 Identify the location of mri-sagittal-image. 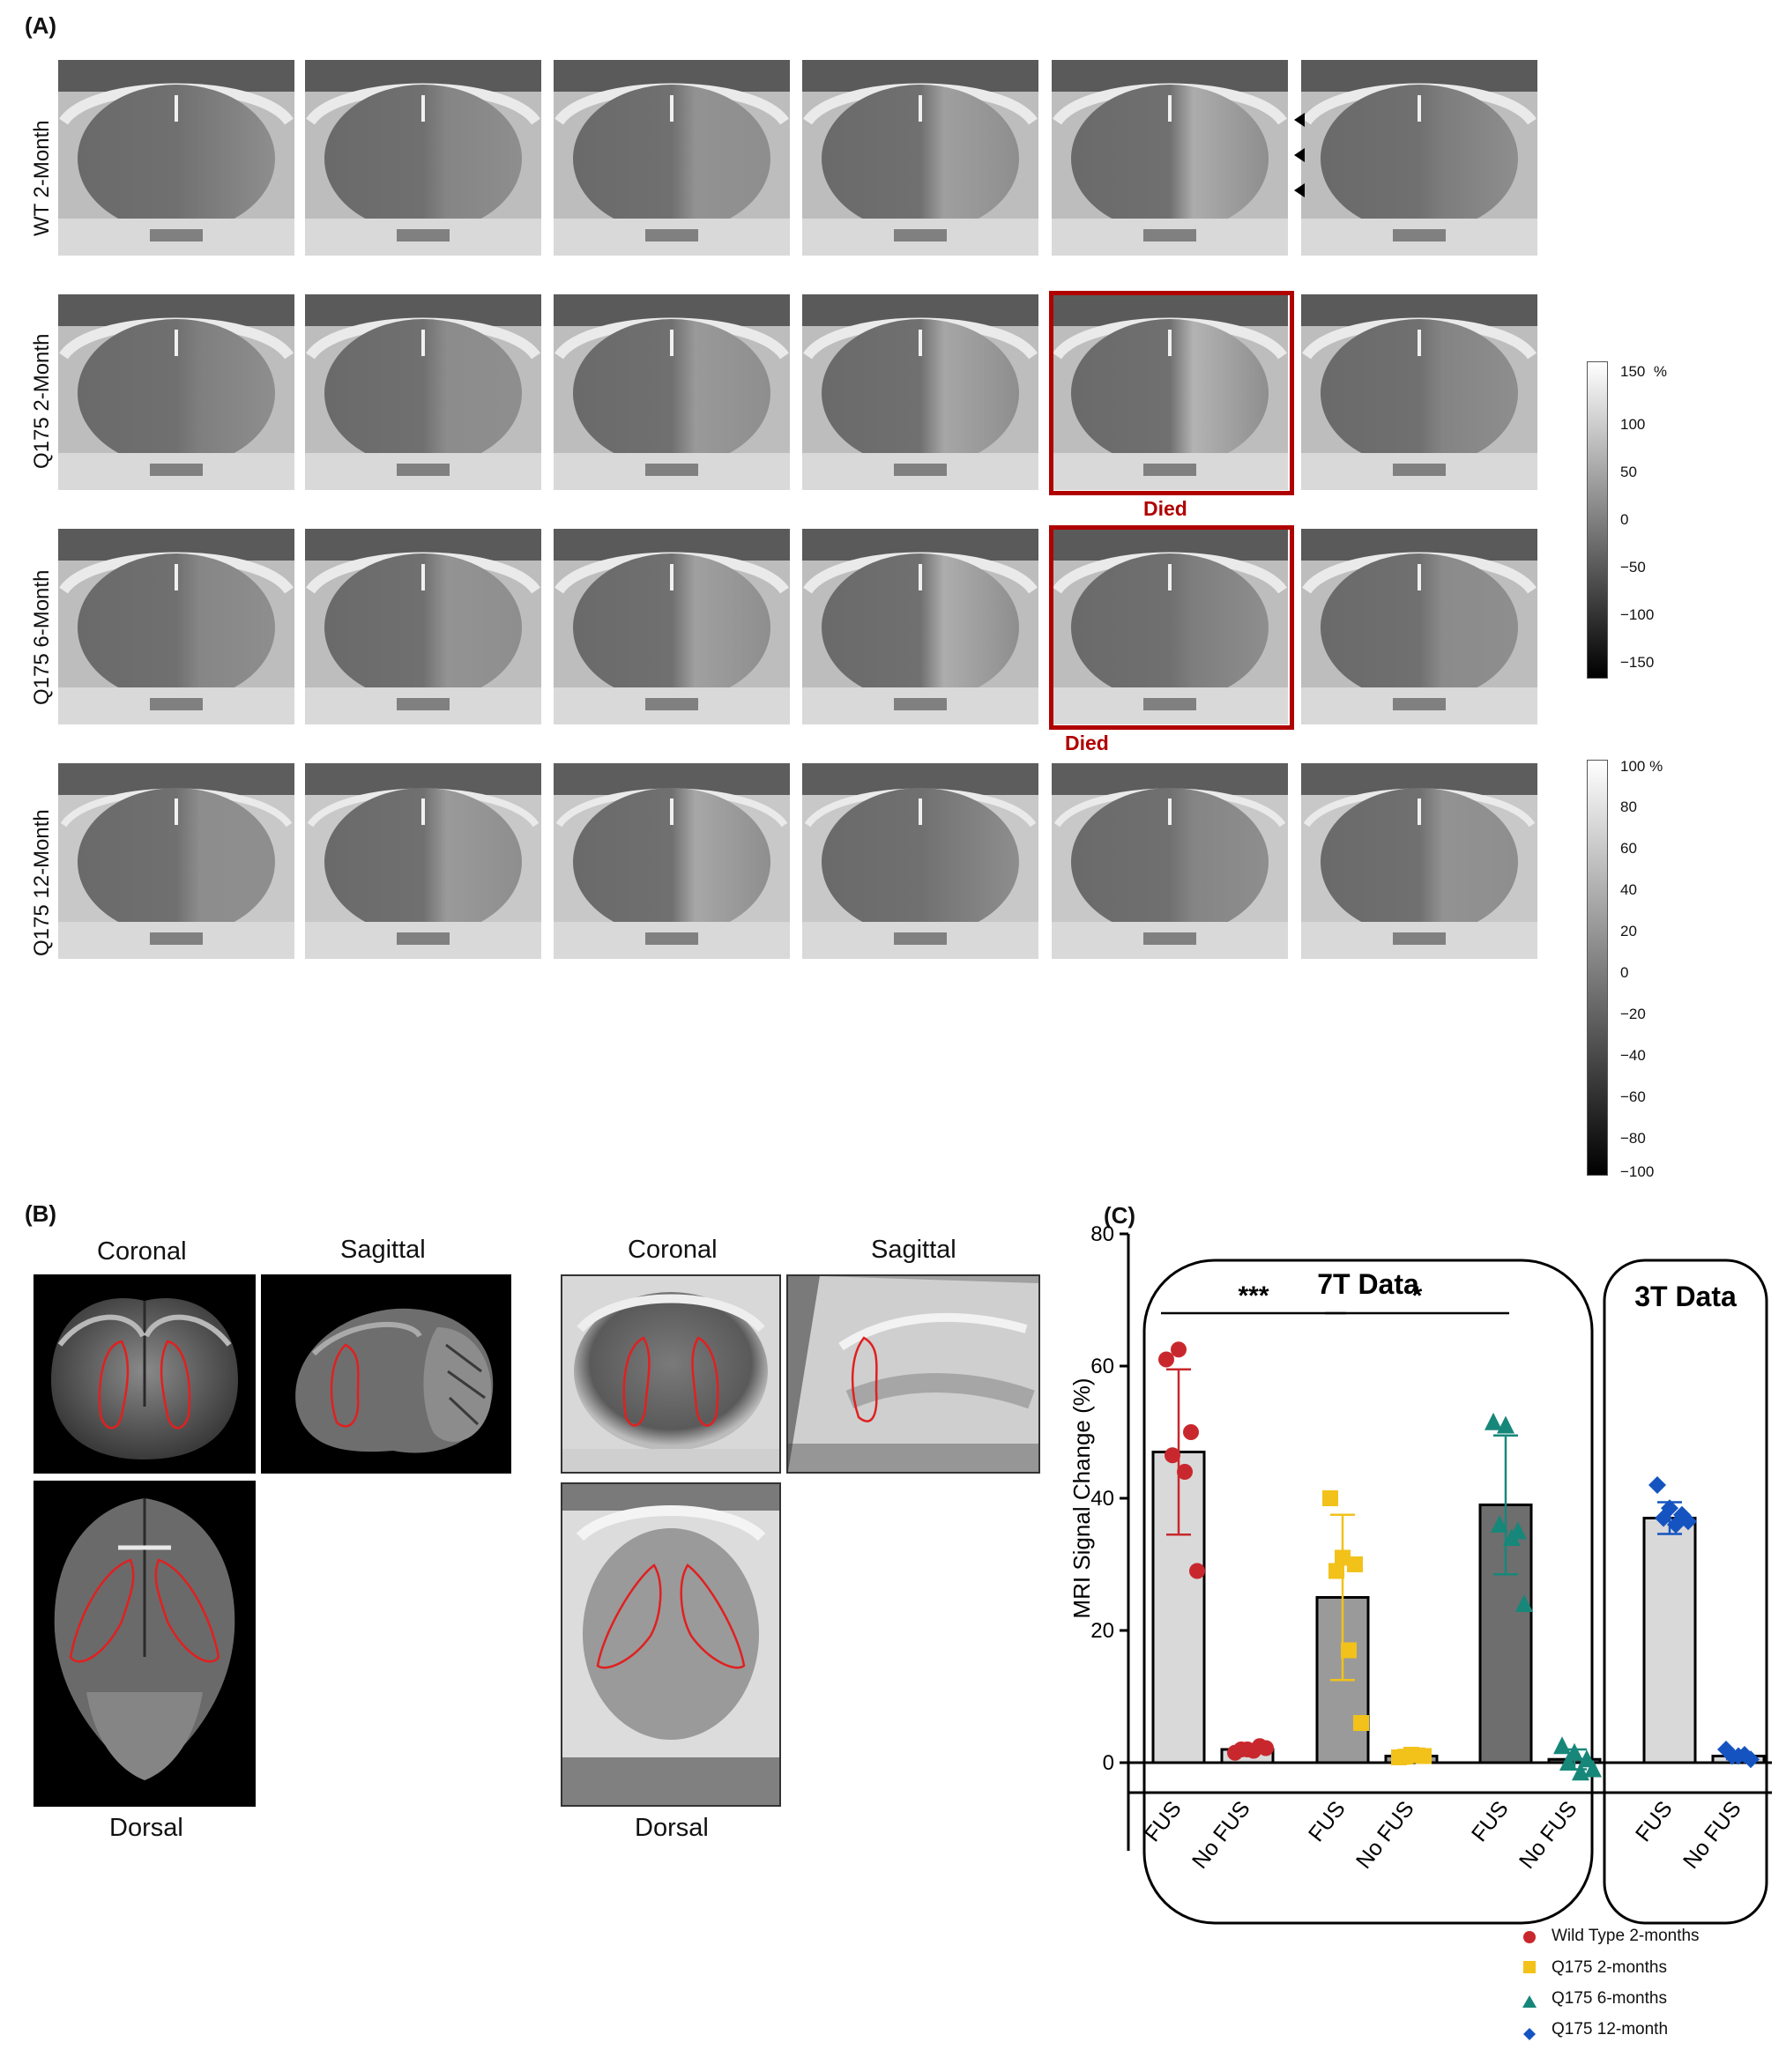
(913, 1374).